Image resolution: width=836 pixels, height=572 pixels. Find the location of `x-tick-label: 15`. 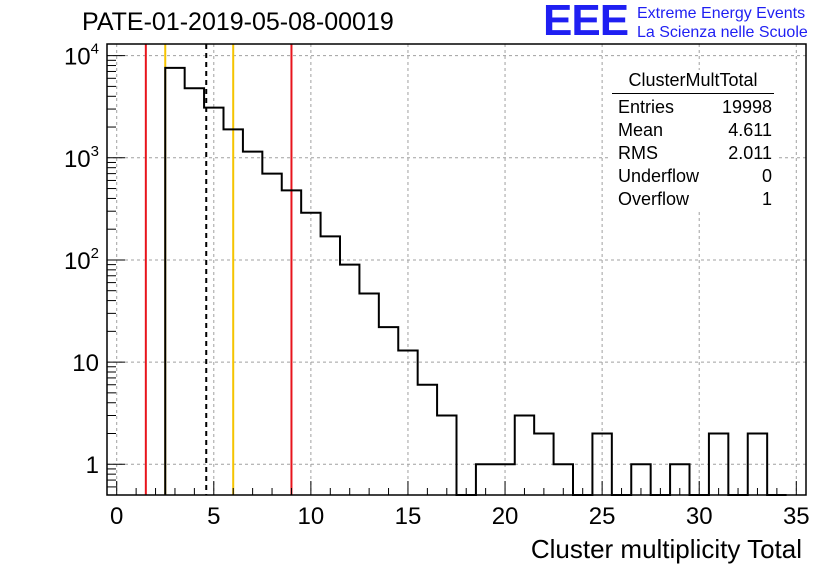

x-tick-label: 15 is located at coordinates (408, 516).